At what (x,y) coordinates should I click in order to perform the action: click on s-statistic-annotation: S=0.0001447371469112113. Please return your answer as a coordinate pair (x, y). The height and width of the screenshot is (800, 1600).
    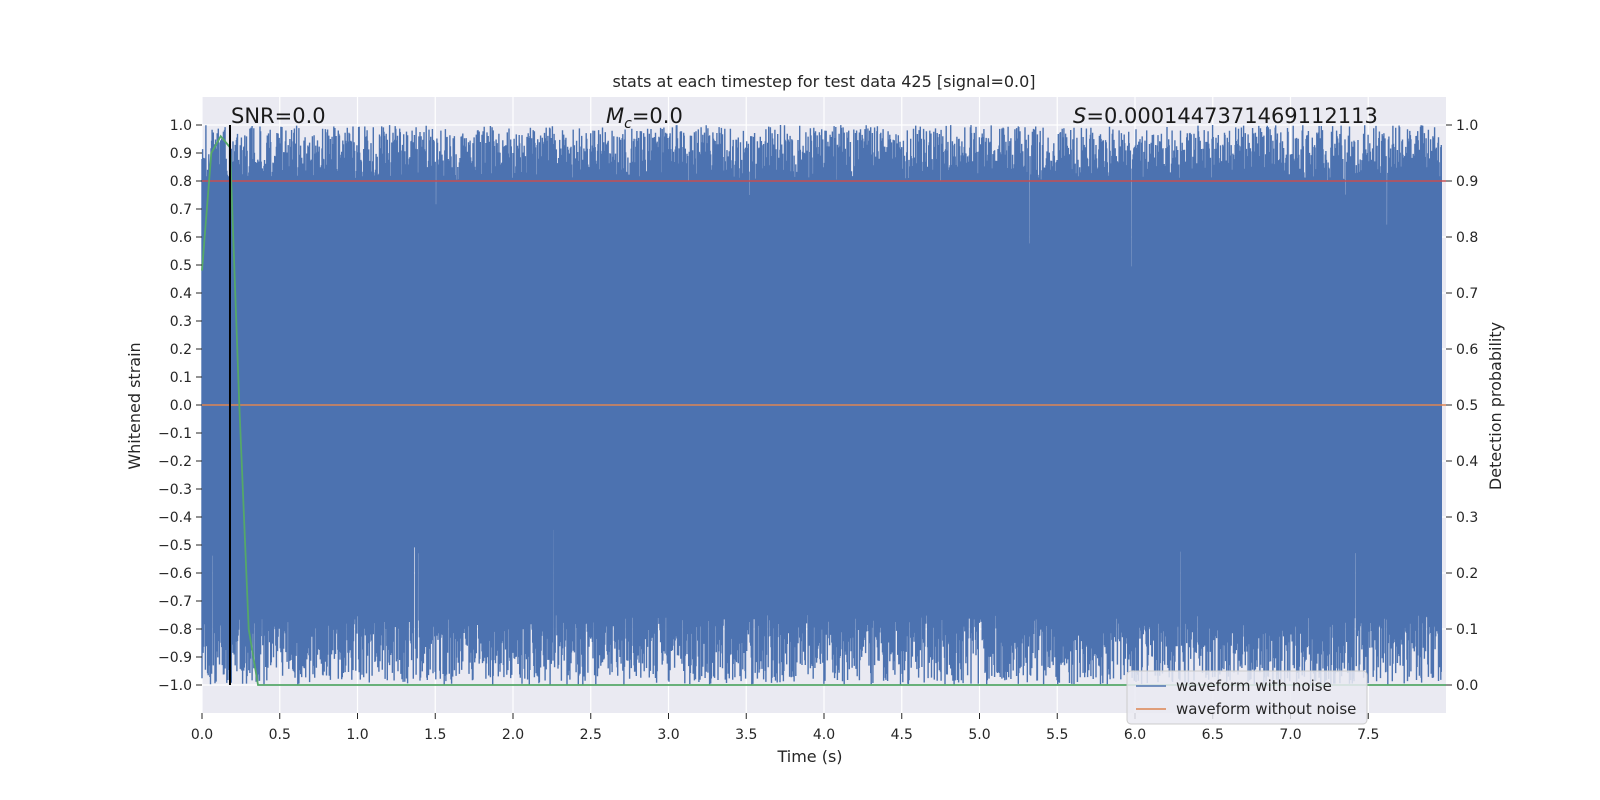
    Looking at the image, I should click on (1225, 116).